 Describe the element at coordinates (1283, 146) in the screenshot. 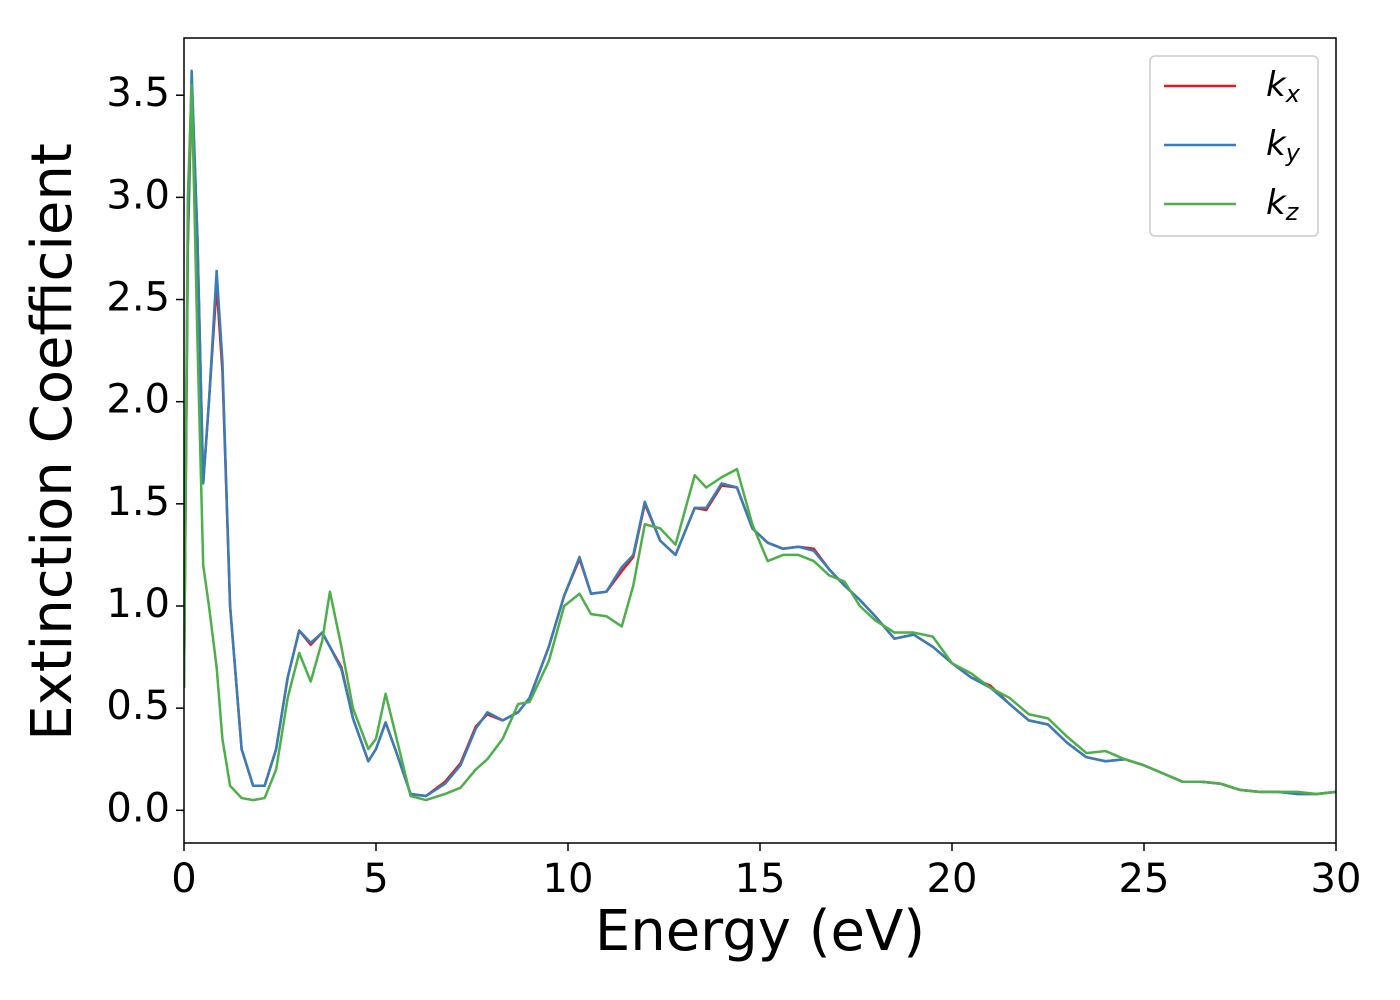

I see `legend-label: ky` at that location.